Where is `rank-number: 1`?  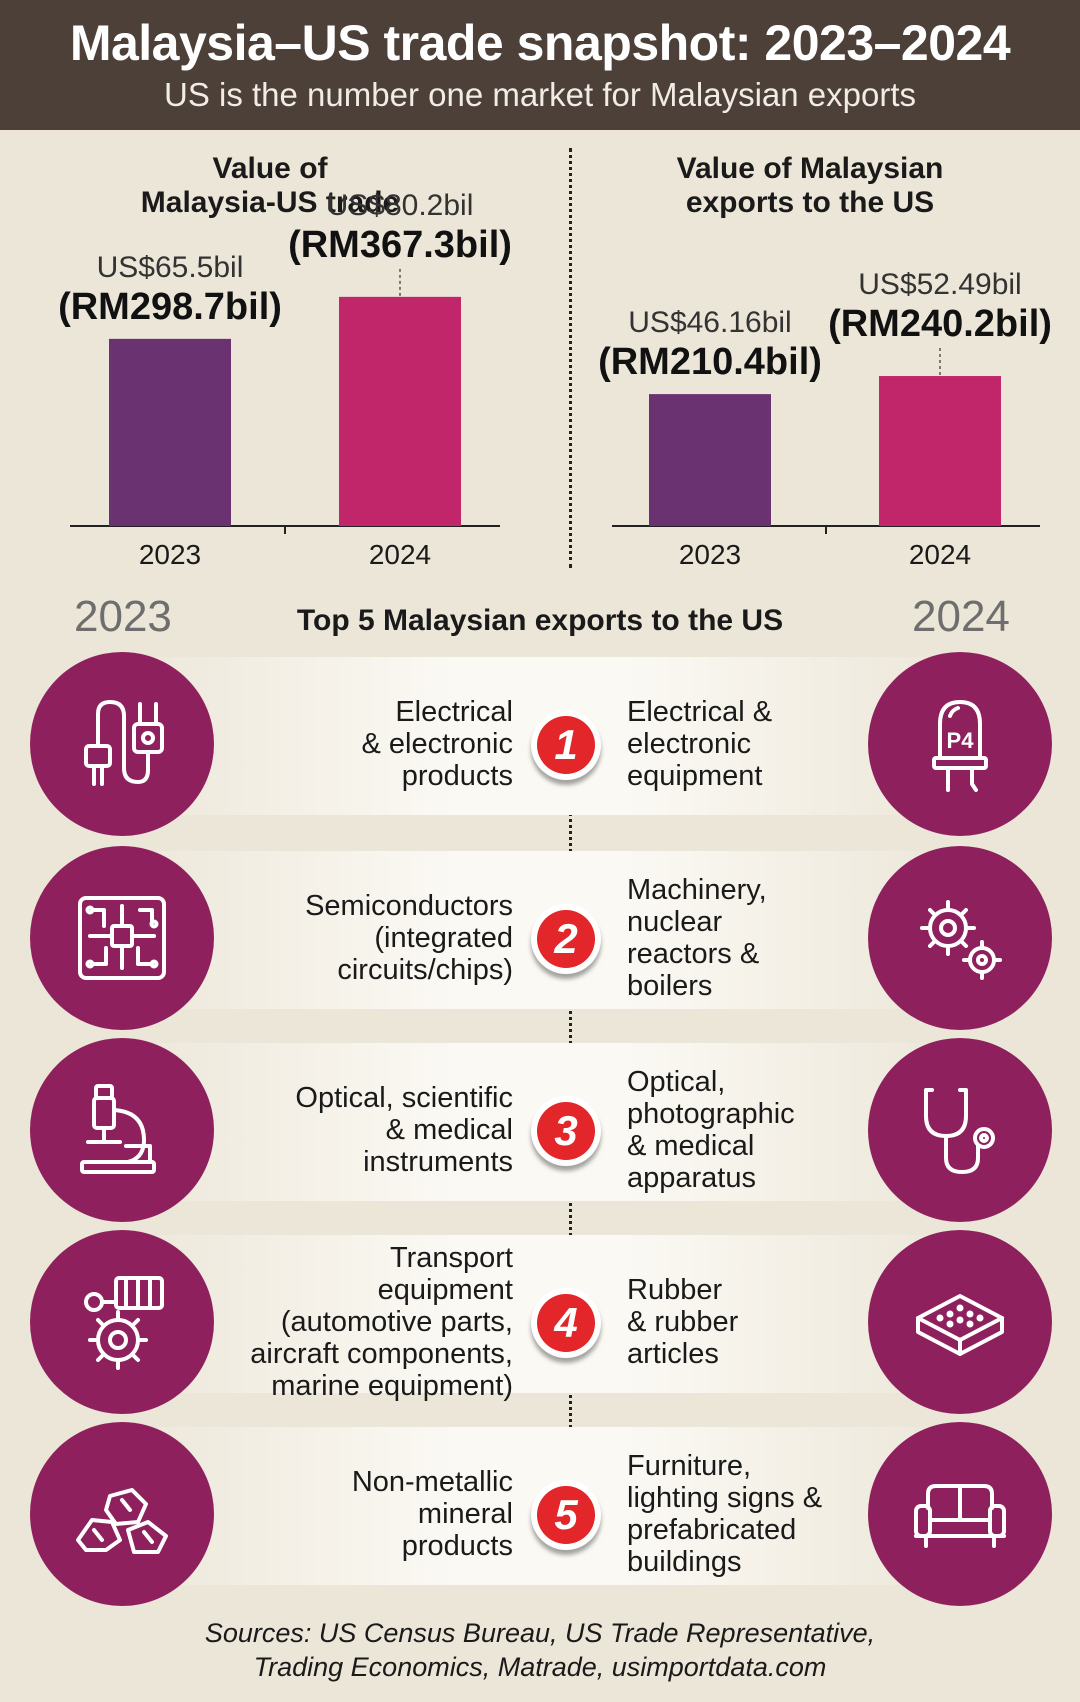 rank-number: 1 is located at coordinates (566, 745).